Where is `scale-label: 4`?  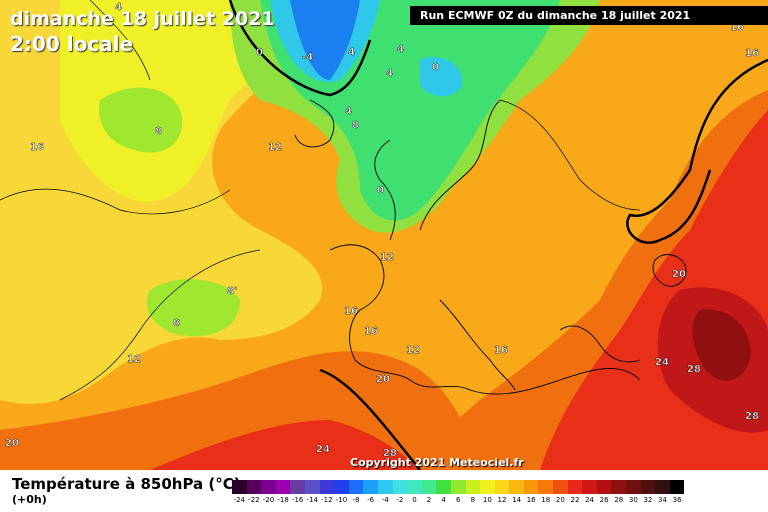
scale-label: 4 is located at coordinates (443, 500).